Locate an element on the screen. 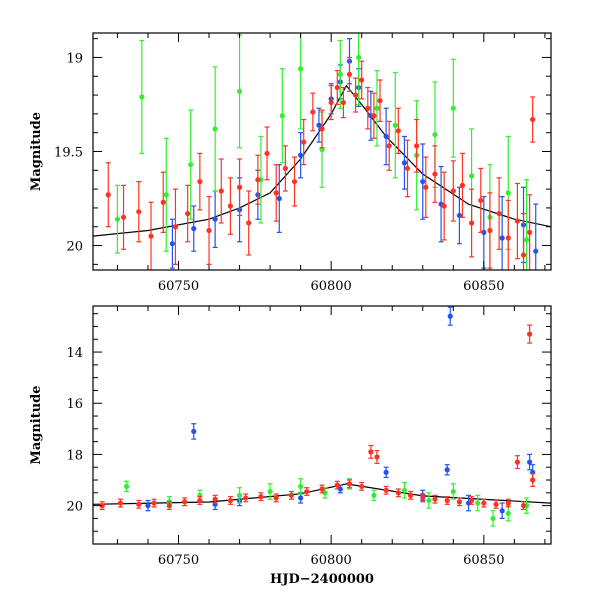 This screenshot has width=600, height=600. panel-bottom-y-tick-label: 14 is located at coordinates (74, 353).